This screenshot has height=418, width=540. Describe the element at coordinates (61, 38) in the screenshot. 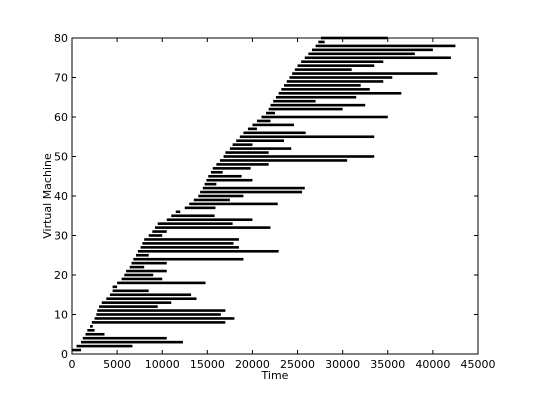

I see `y-tick-label: 80` at that location.